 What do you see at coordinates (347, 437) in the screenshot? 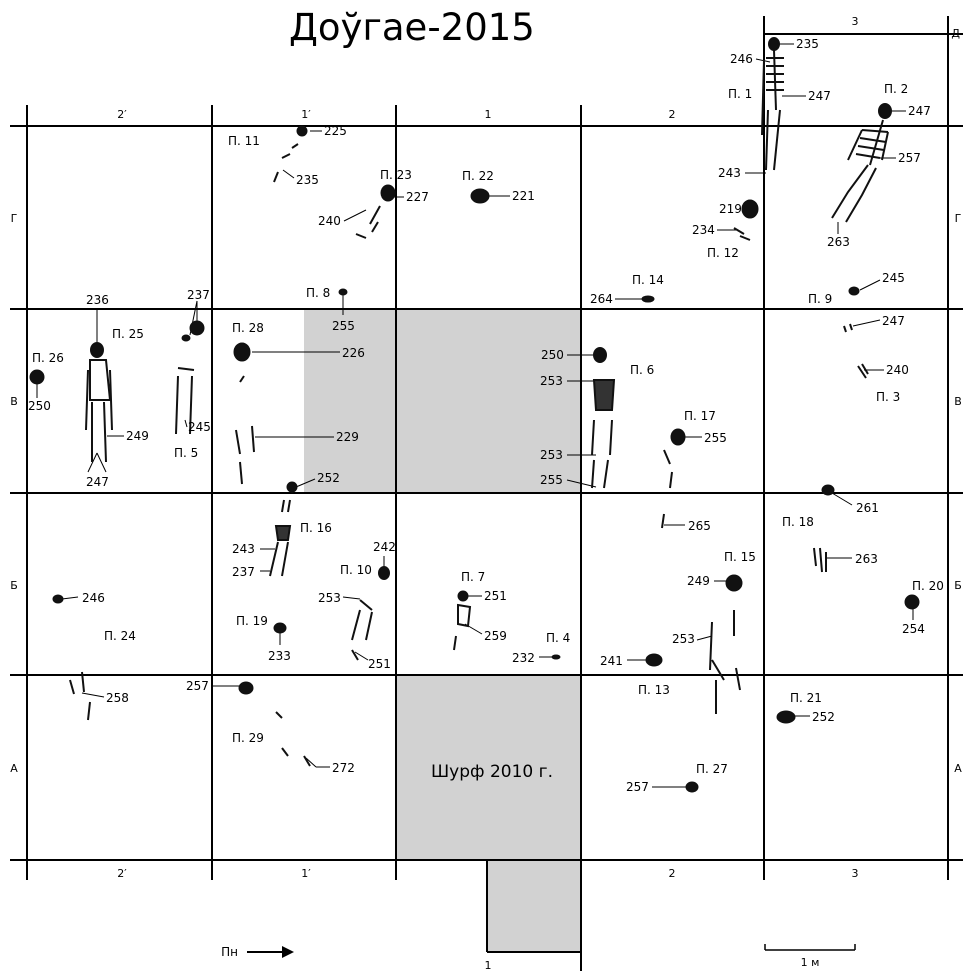
I see `depth-label: 229` at bounding box center [347, 437].